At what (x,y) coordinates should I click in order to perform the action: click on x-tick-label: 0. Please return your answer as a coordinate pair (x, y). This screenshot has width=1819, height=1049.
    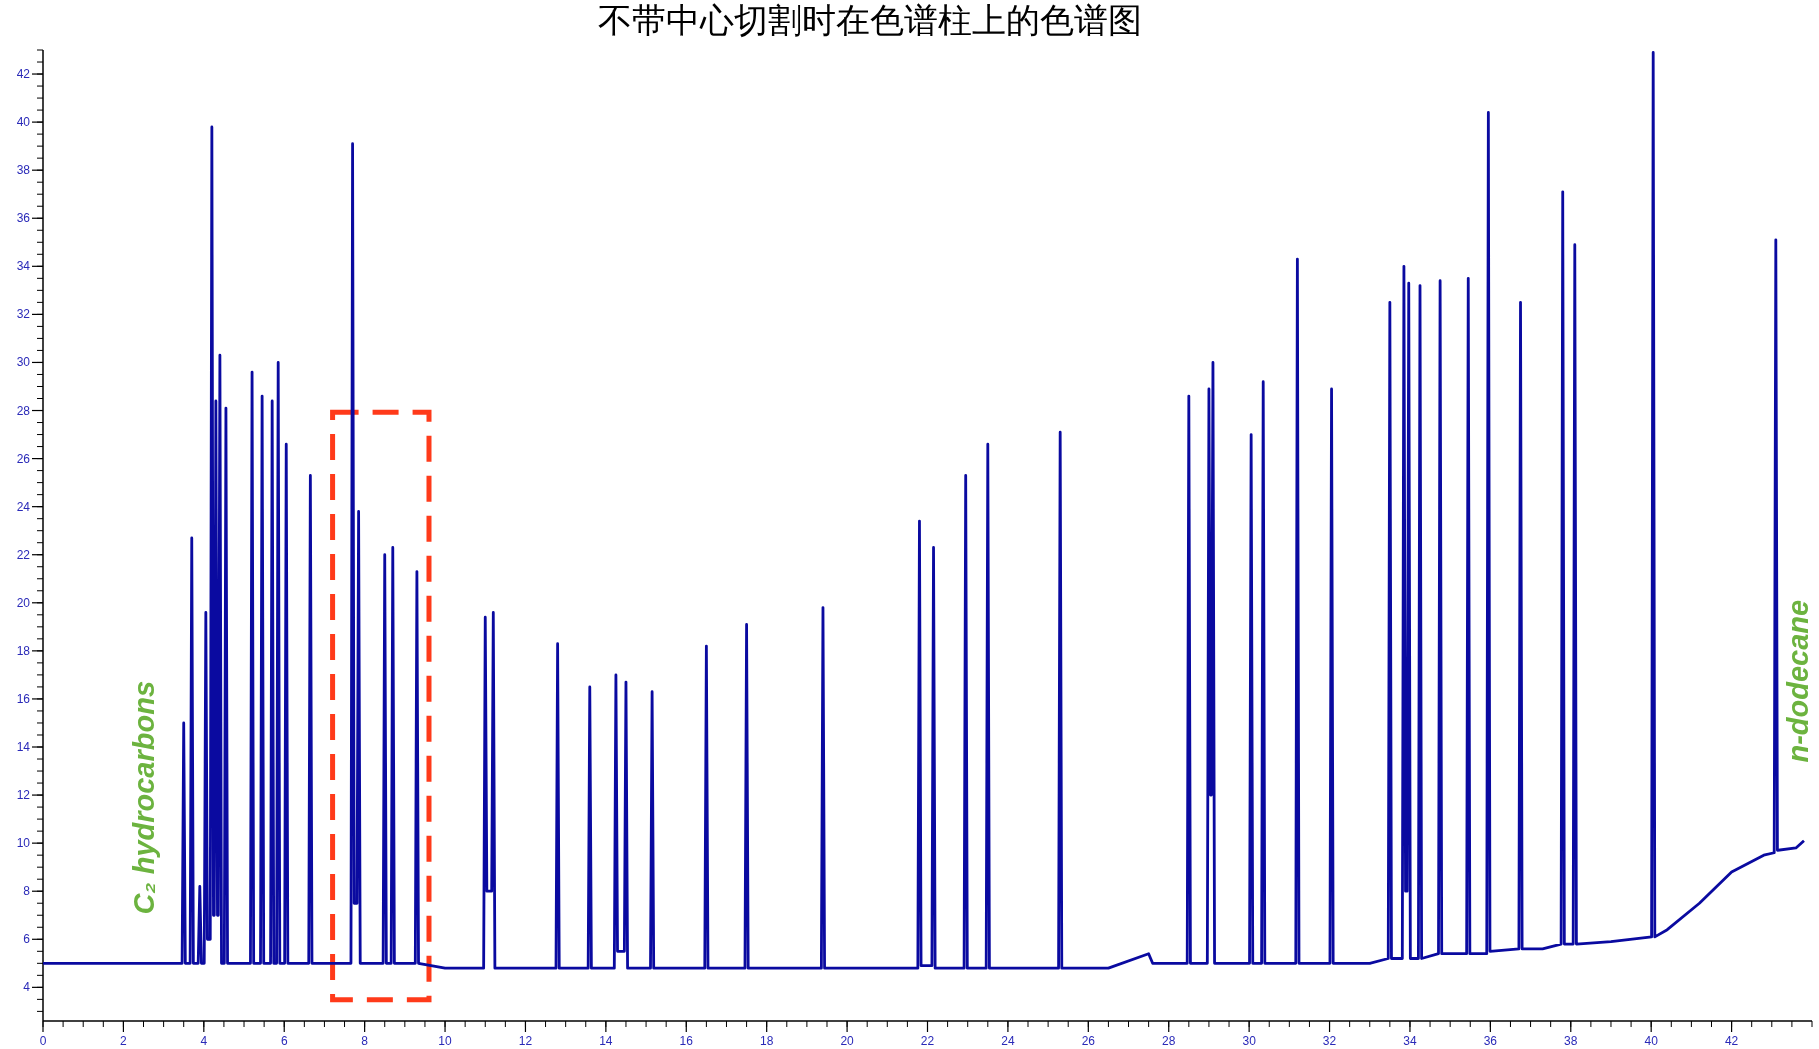
    Looking at the image, I should click on (43, 1041).